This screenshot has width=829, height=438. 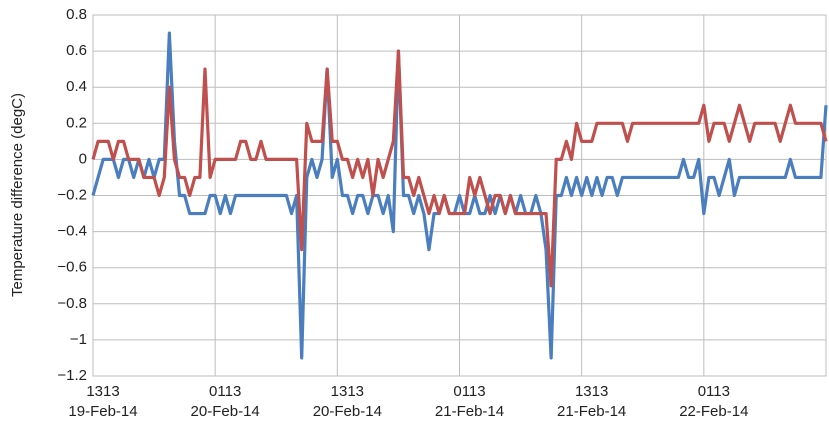 What do you see at coordinates (76, 122) in the screenshot?
I see `y-tick-label: 0.2` at bounding box center [76, 122].